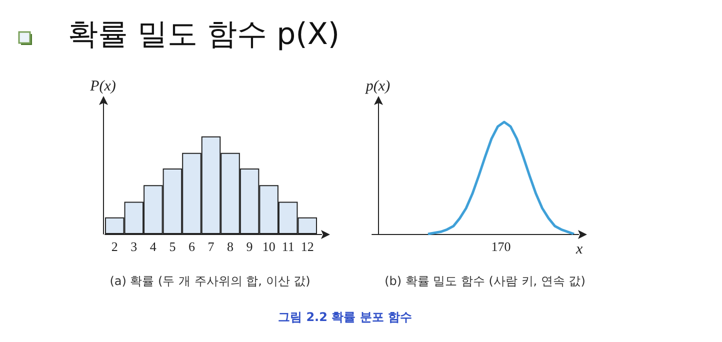 The width and height of the screenshot is (722, 342). What do you see at coordinates (114, 246) in the screenshot?
I see `x-tick-label: 2` at bounding box center [114, 246].